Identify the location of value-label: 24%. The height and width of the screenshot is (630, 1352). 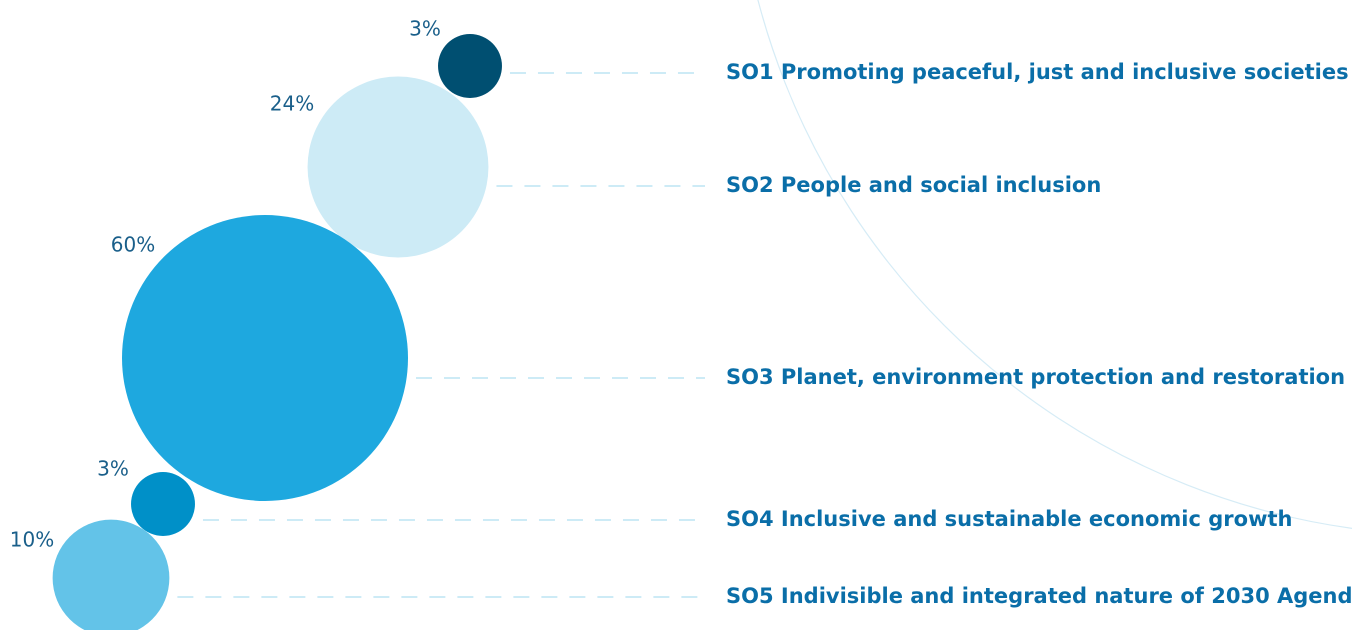
(292, 104).